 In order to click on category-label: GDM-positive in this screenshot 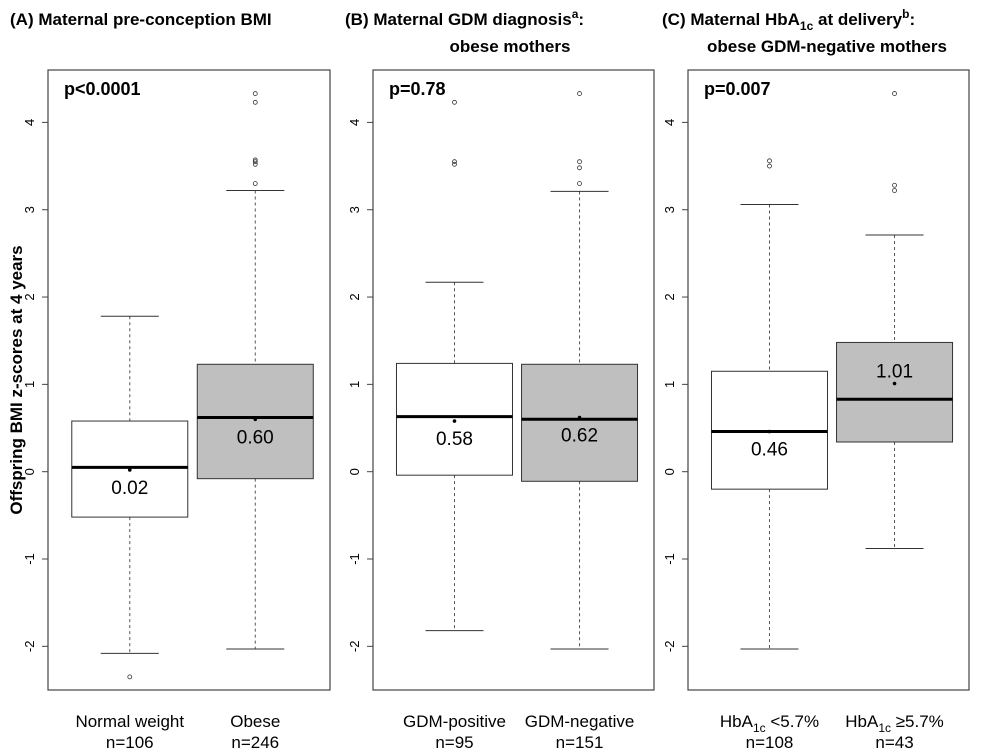, I will do `click(454, 721)`.